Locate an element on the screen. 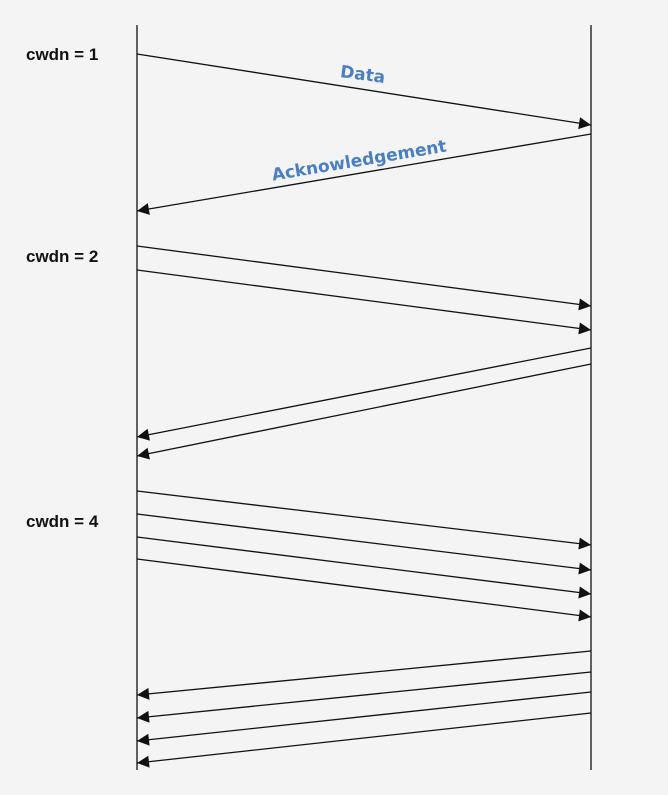 The height and width of the screenshot is (795, 668). cwnd-label-2: cwdn = 2 is located at coordinates (62, 256).